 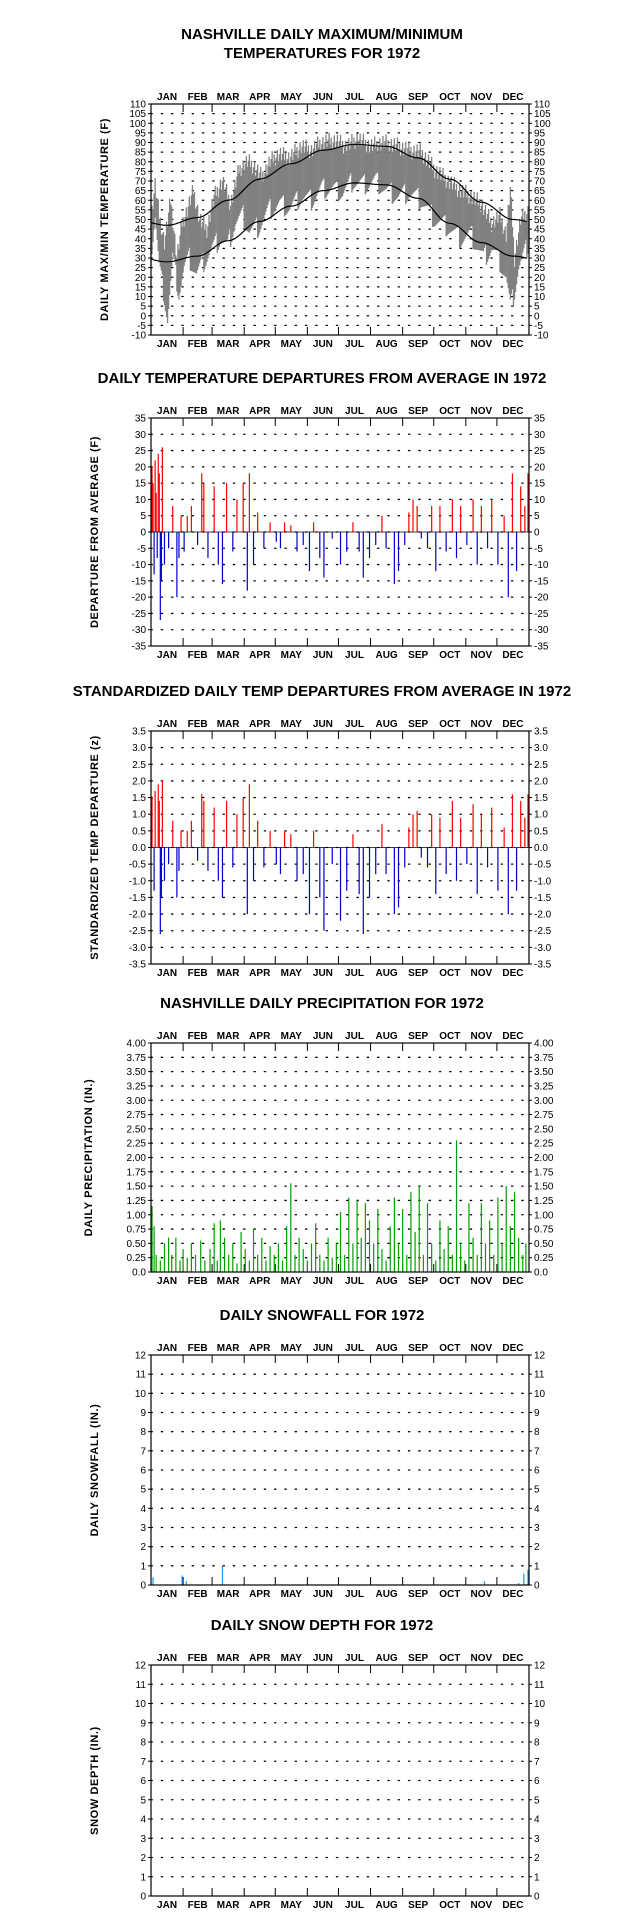 I want to click on std-month-label-top: NOV, so click(x=482, y=724).